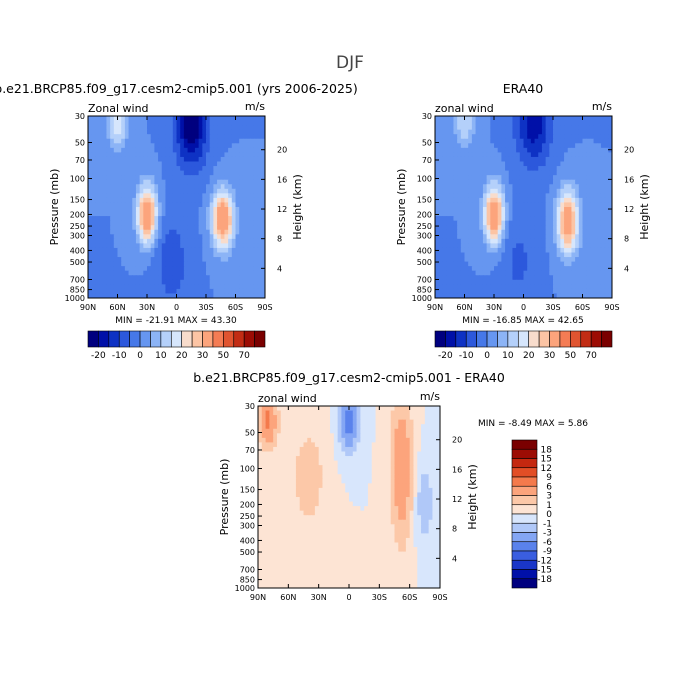 The image size is (700, 700). What do you see at coordinates (77, 178) in the screenshot?
I see `y-tick-label: 100` at bounding box center [77, 178].